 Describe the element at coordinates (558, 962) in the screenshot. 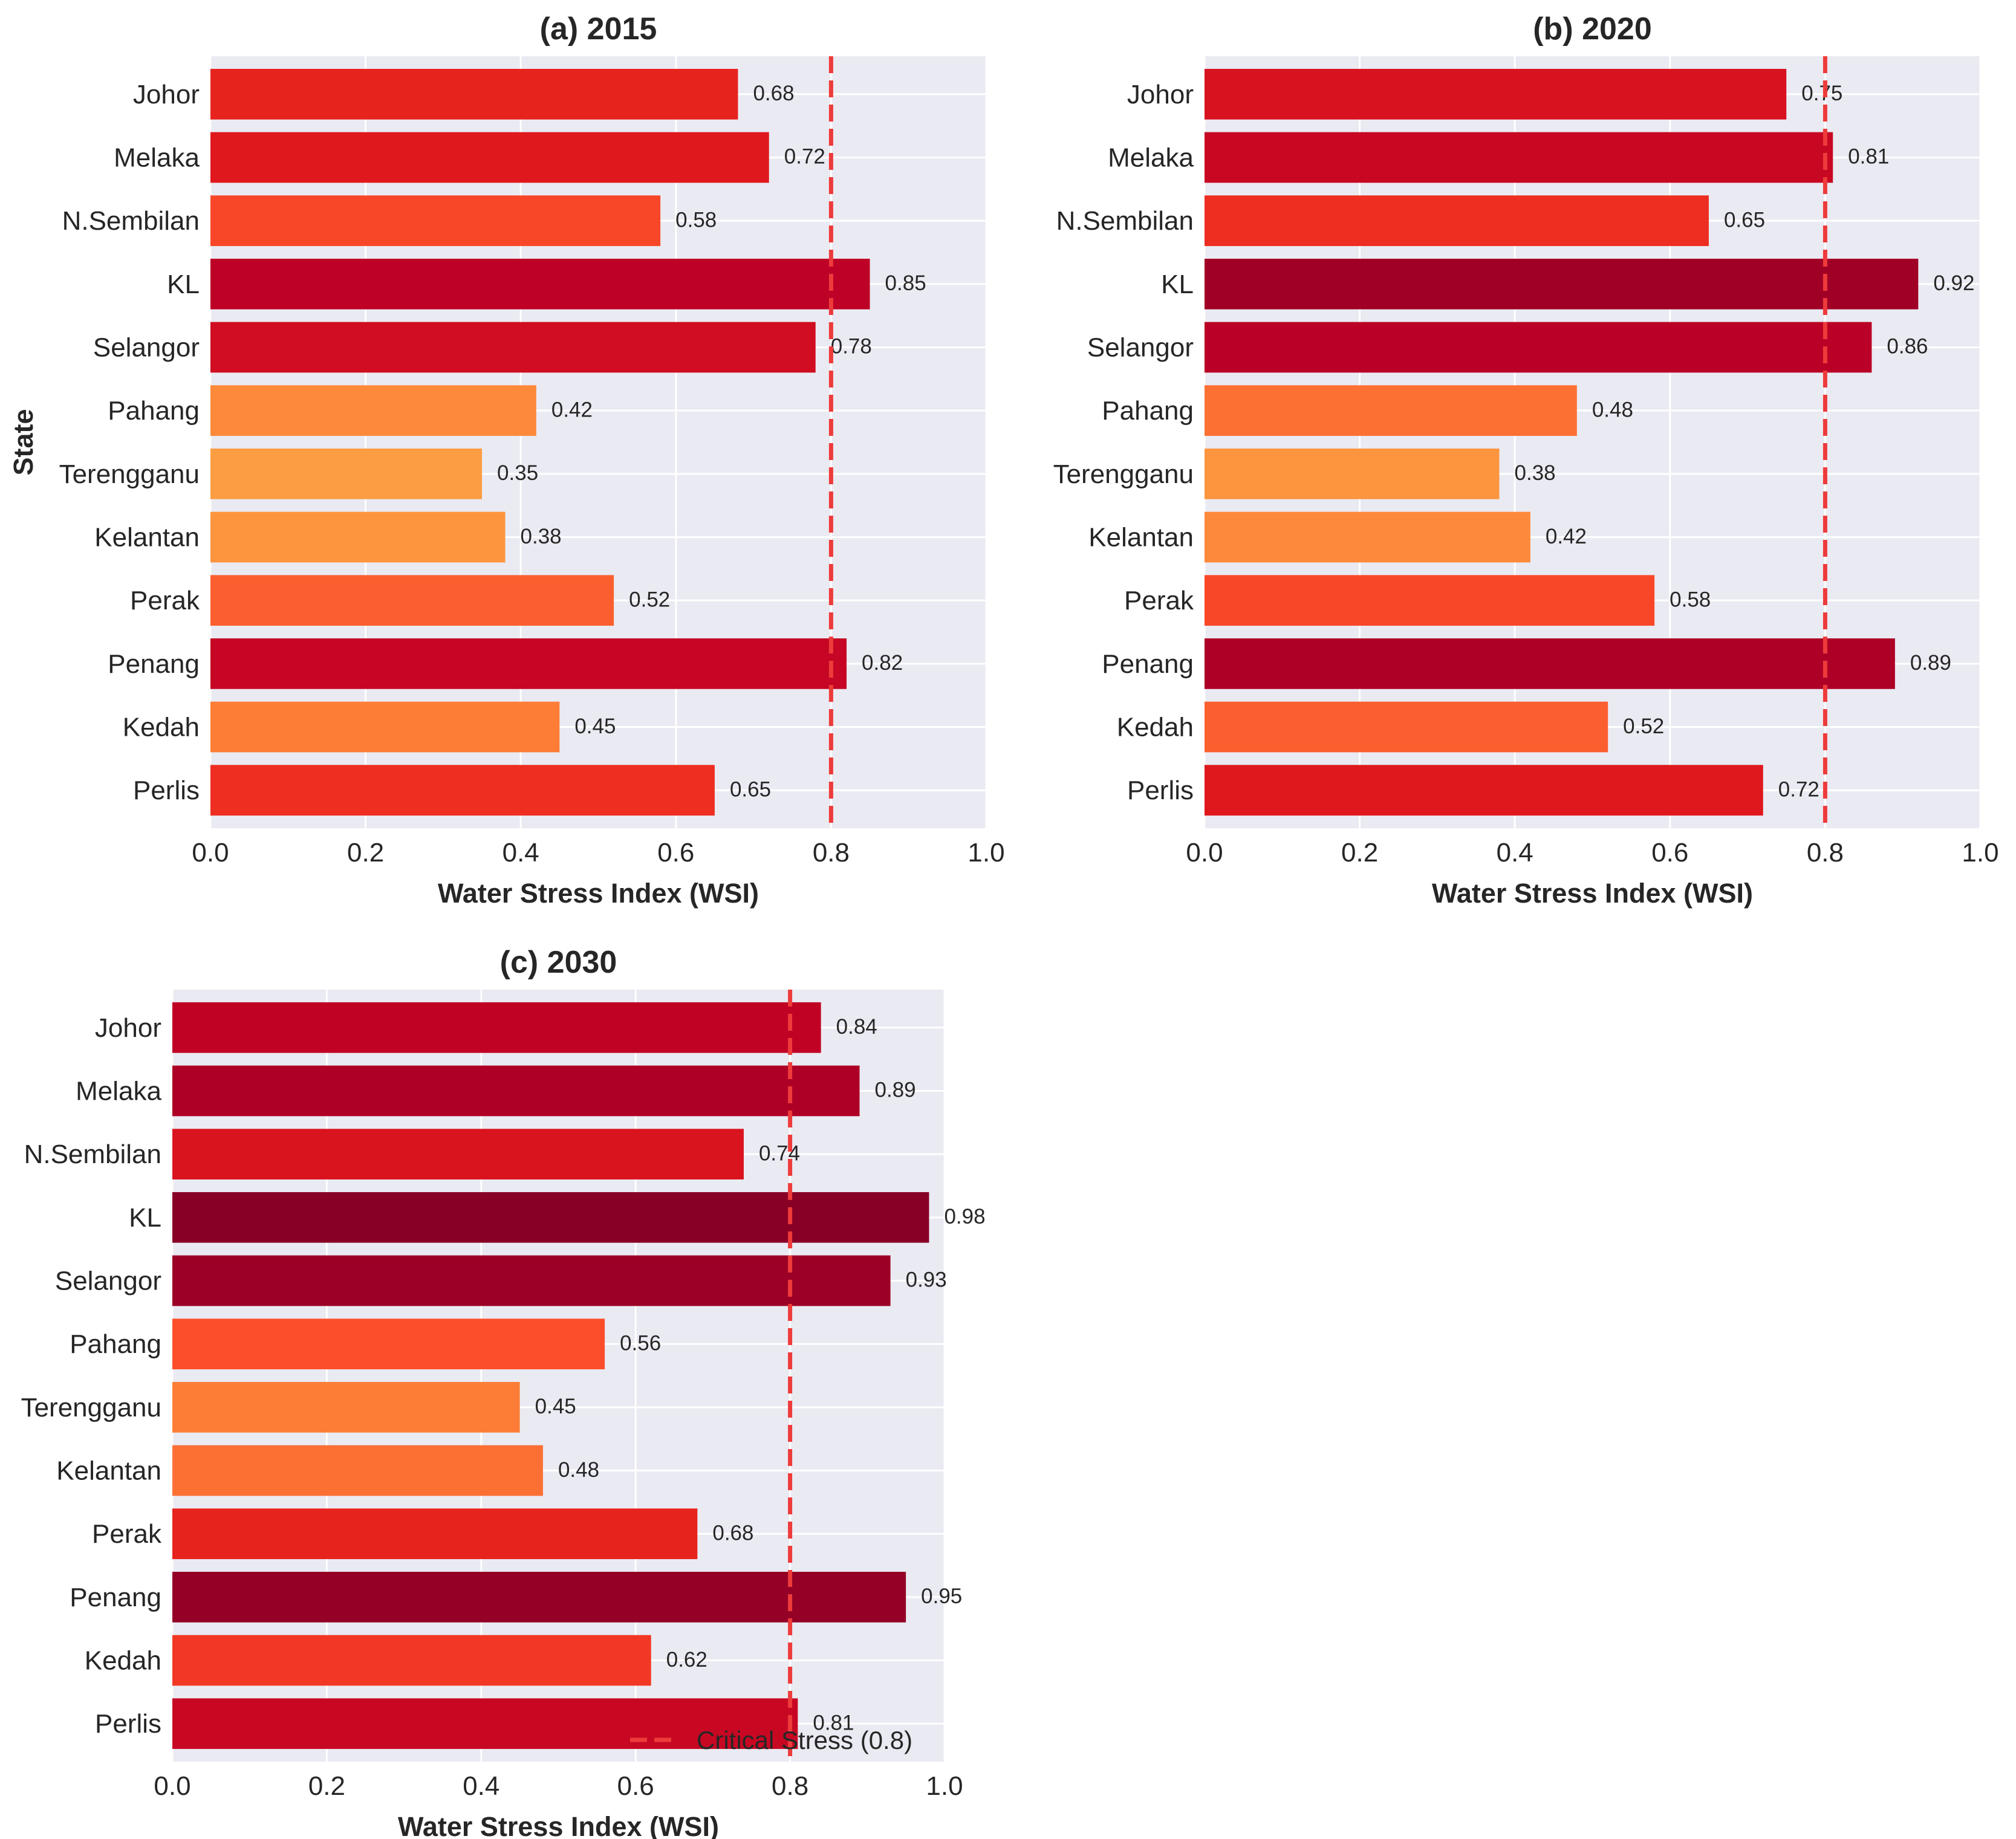

I see `panel-title: (c) 2030` at that location.